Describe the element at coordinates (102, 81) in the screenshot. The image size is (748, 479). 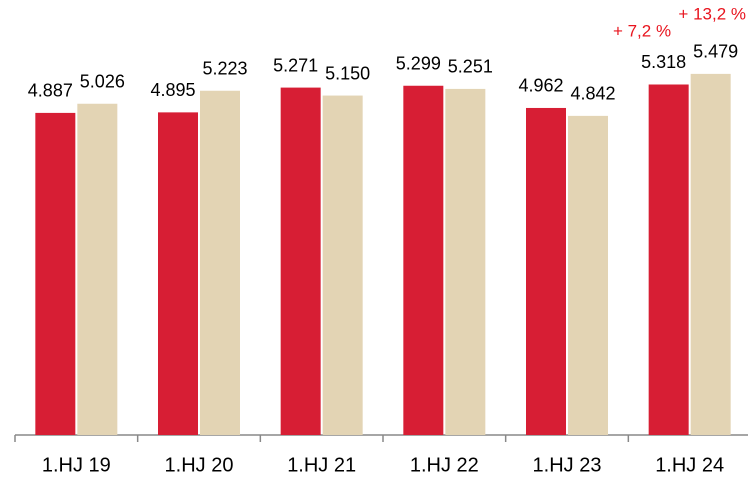
I see `value-label: 5.026` at that location.